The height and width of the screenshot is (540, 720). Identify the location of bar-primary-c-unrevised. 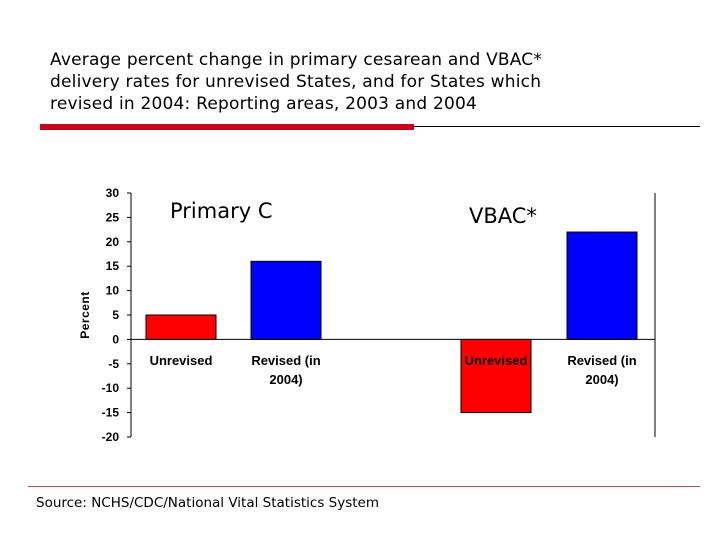
(181, 327).